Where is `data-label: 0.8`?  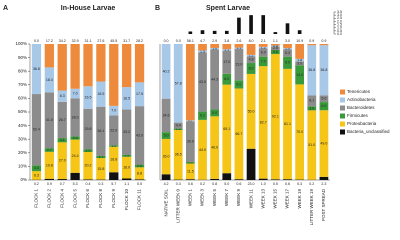
data-label: 0.8 is located at coordinates (275, 46).